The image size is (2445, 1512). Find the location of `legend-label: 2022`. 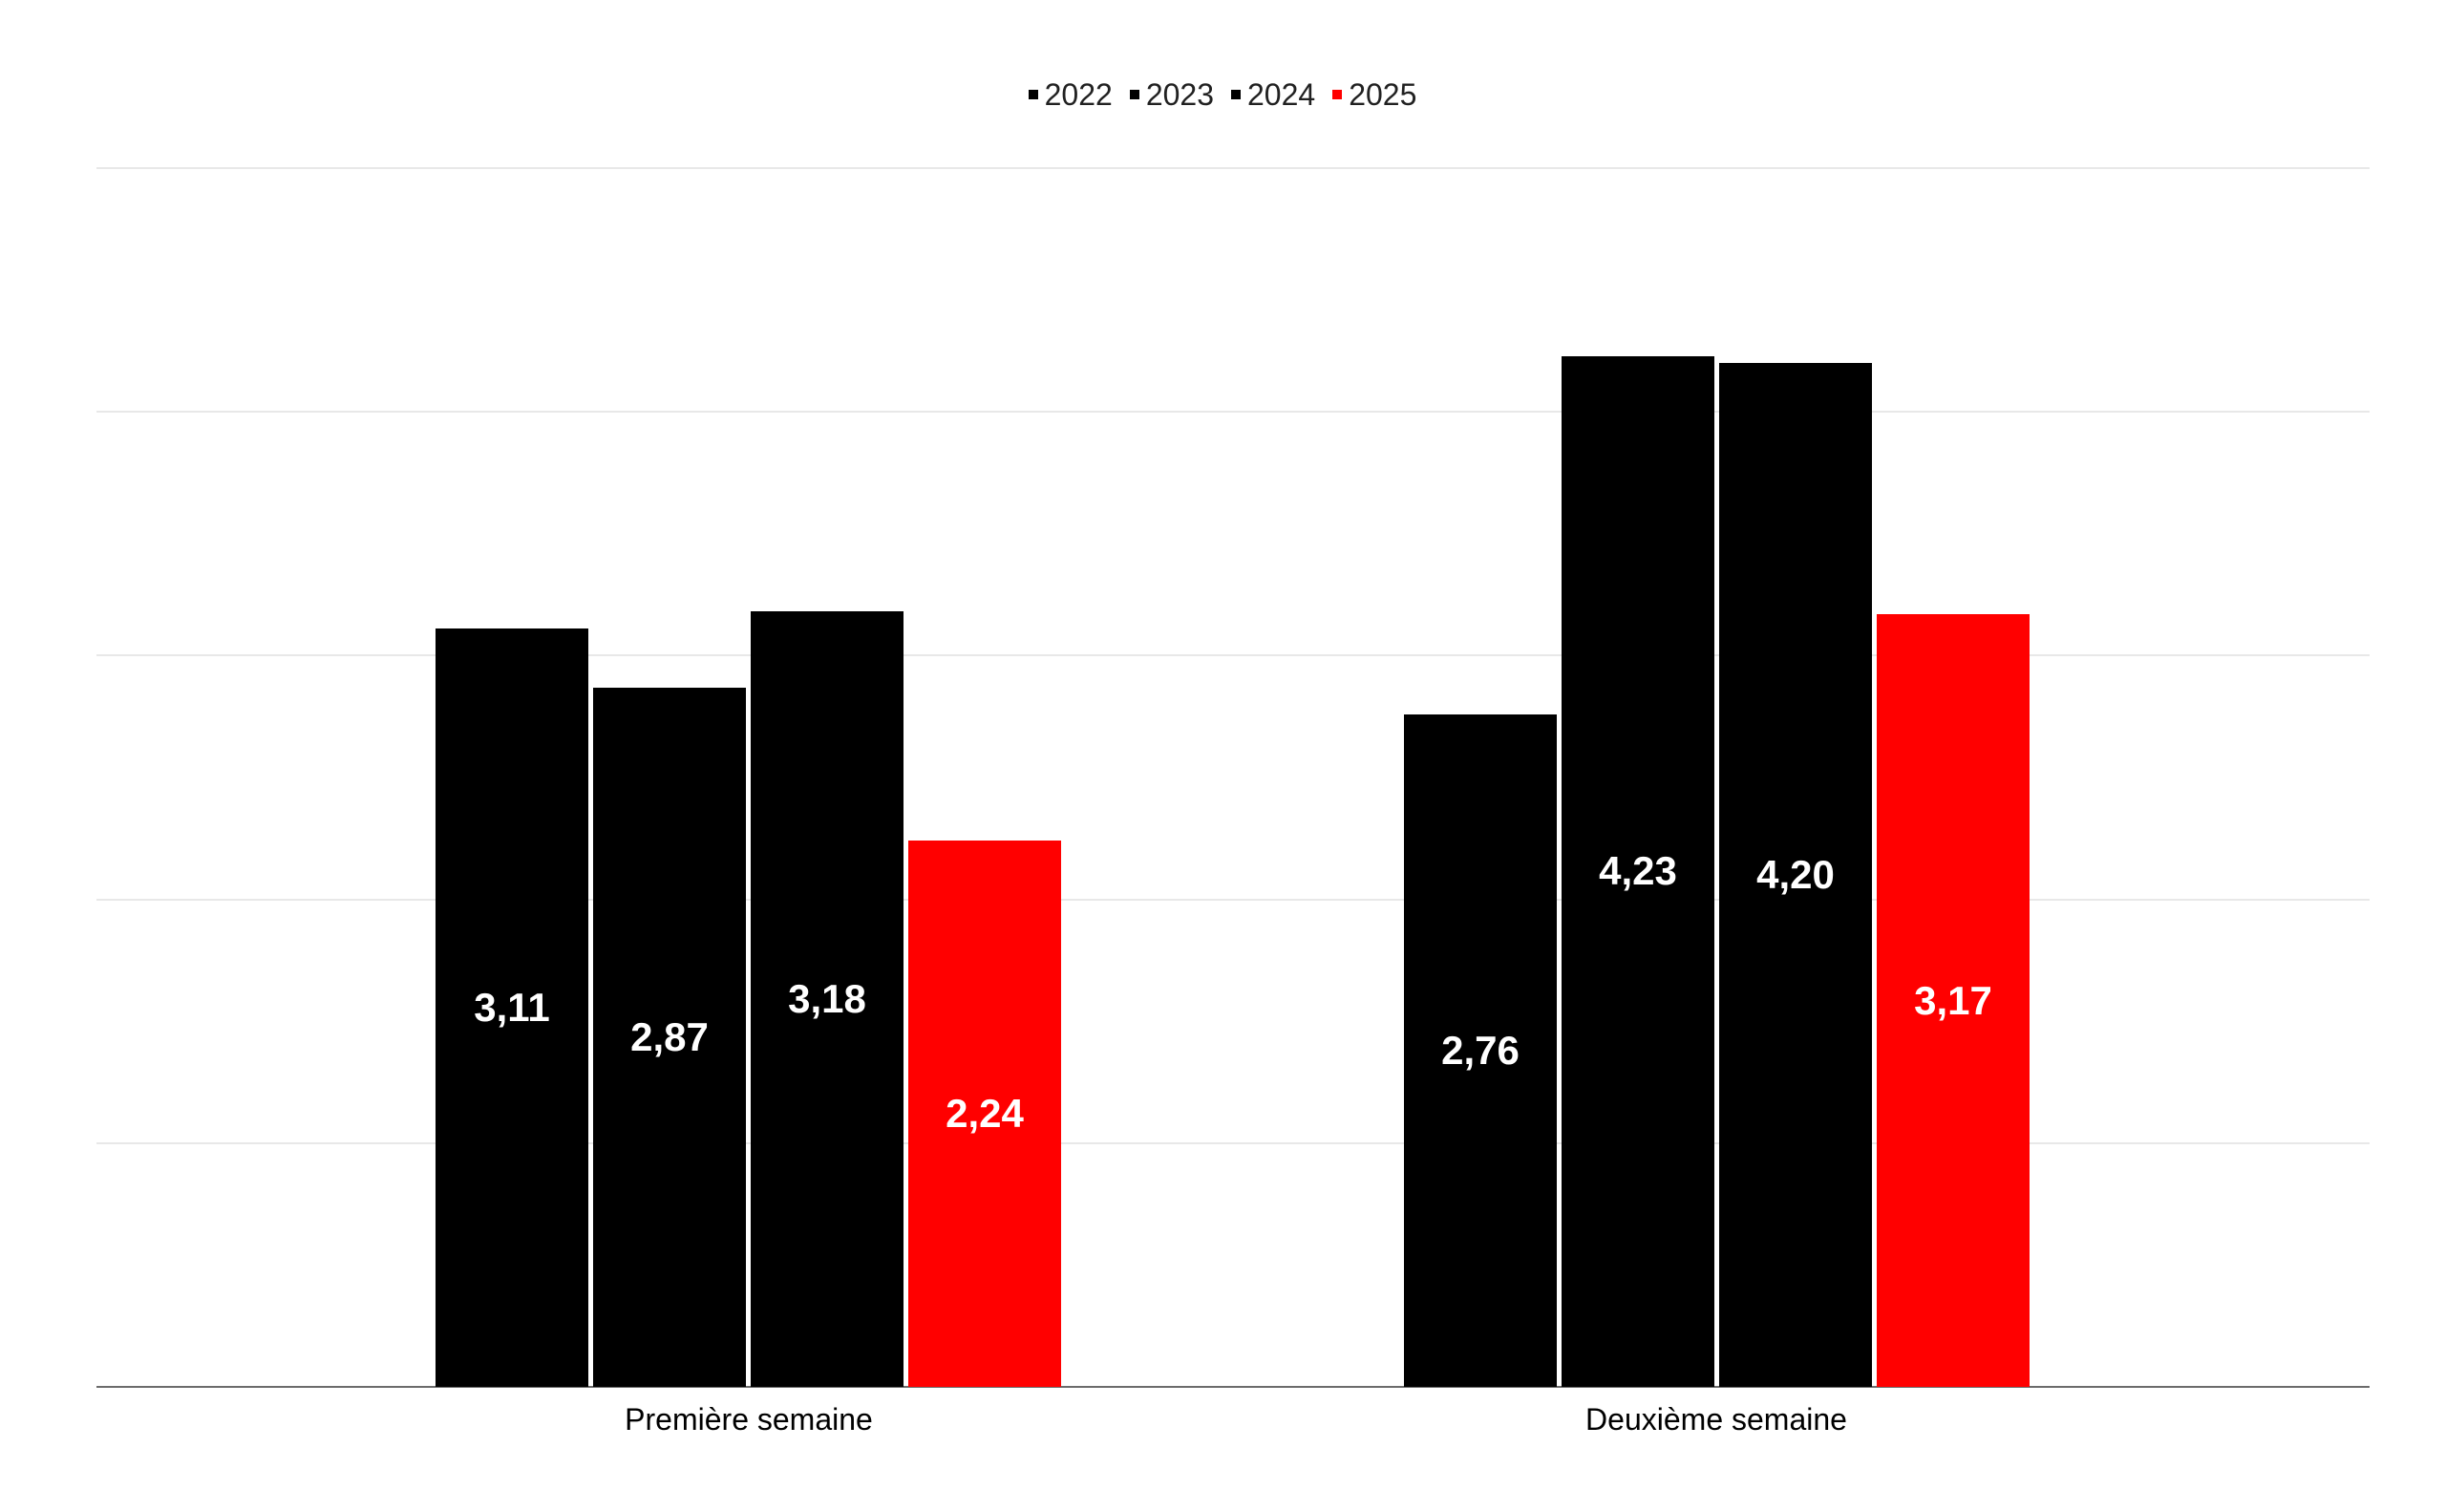

legend-label: 2022 is located at coordinates (1079, 94).